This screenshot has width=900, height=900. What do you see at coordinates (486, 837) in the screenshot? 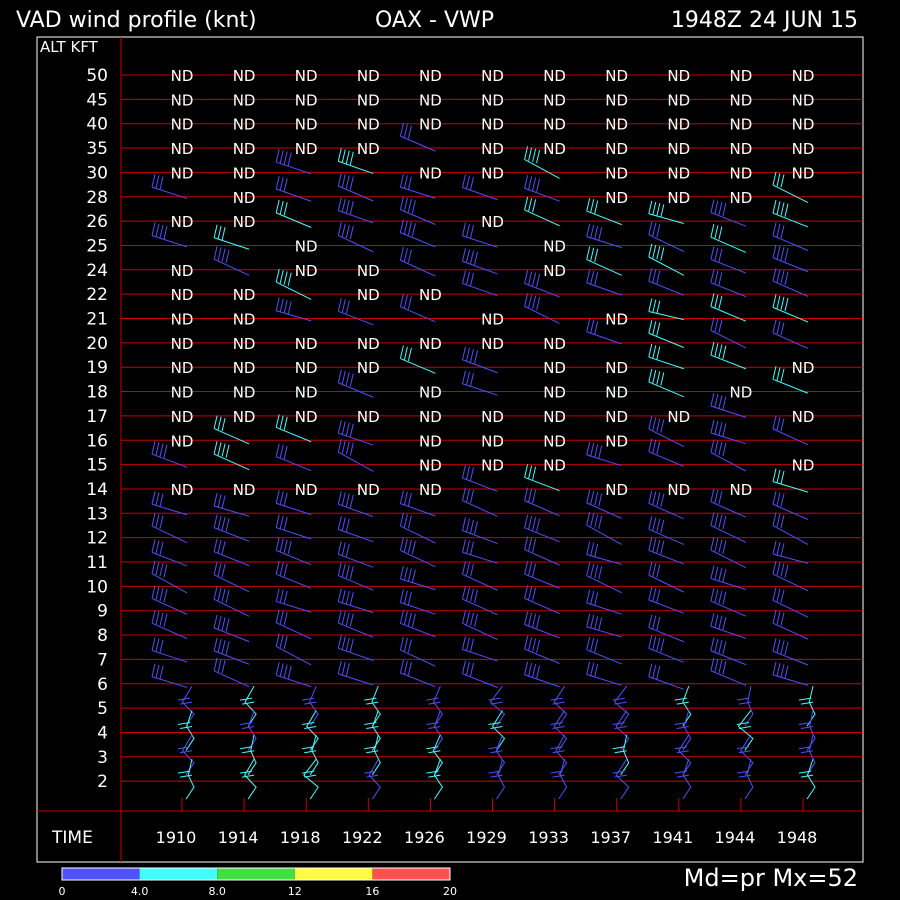
I see `time-tick-1929: 1929` at bounding box center [486, 837].